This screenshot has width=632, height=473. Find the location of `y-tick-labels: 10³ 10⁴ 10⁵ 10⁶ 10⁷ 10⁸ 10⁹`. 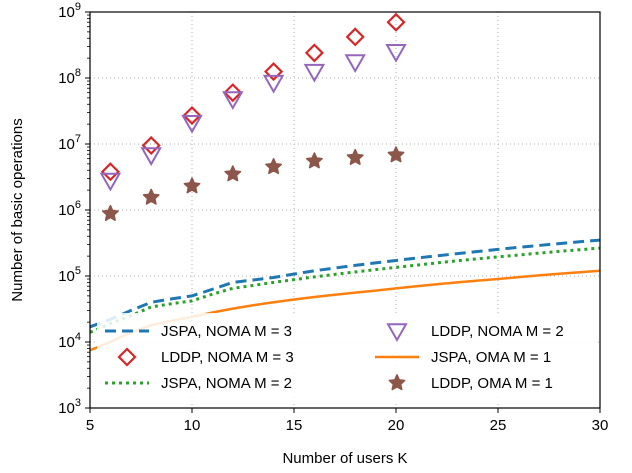

y-tick-labels: 10³ 10⁴ 10⁵ 10⁶ 10⁷ 10⁸ 10⁹ is located at coordinates (69, 209).